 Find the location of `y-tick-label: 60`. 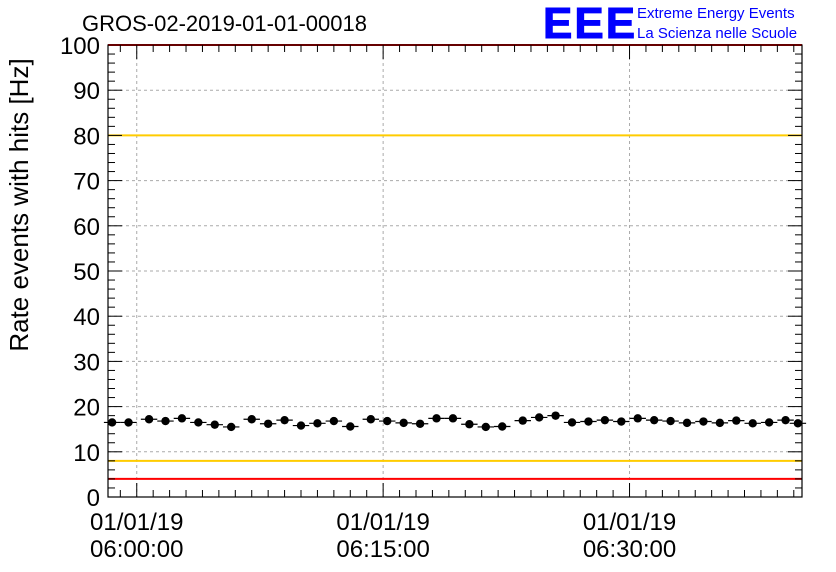

y-tick-label: 60 is located at coordinates (86, 227).